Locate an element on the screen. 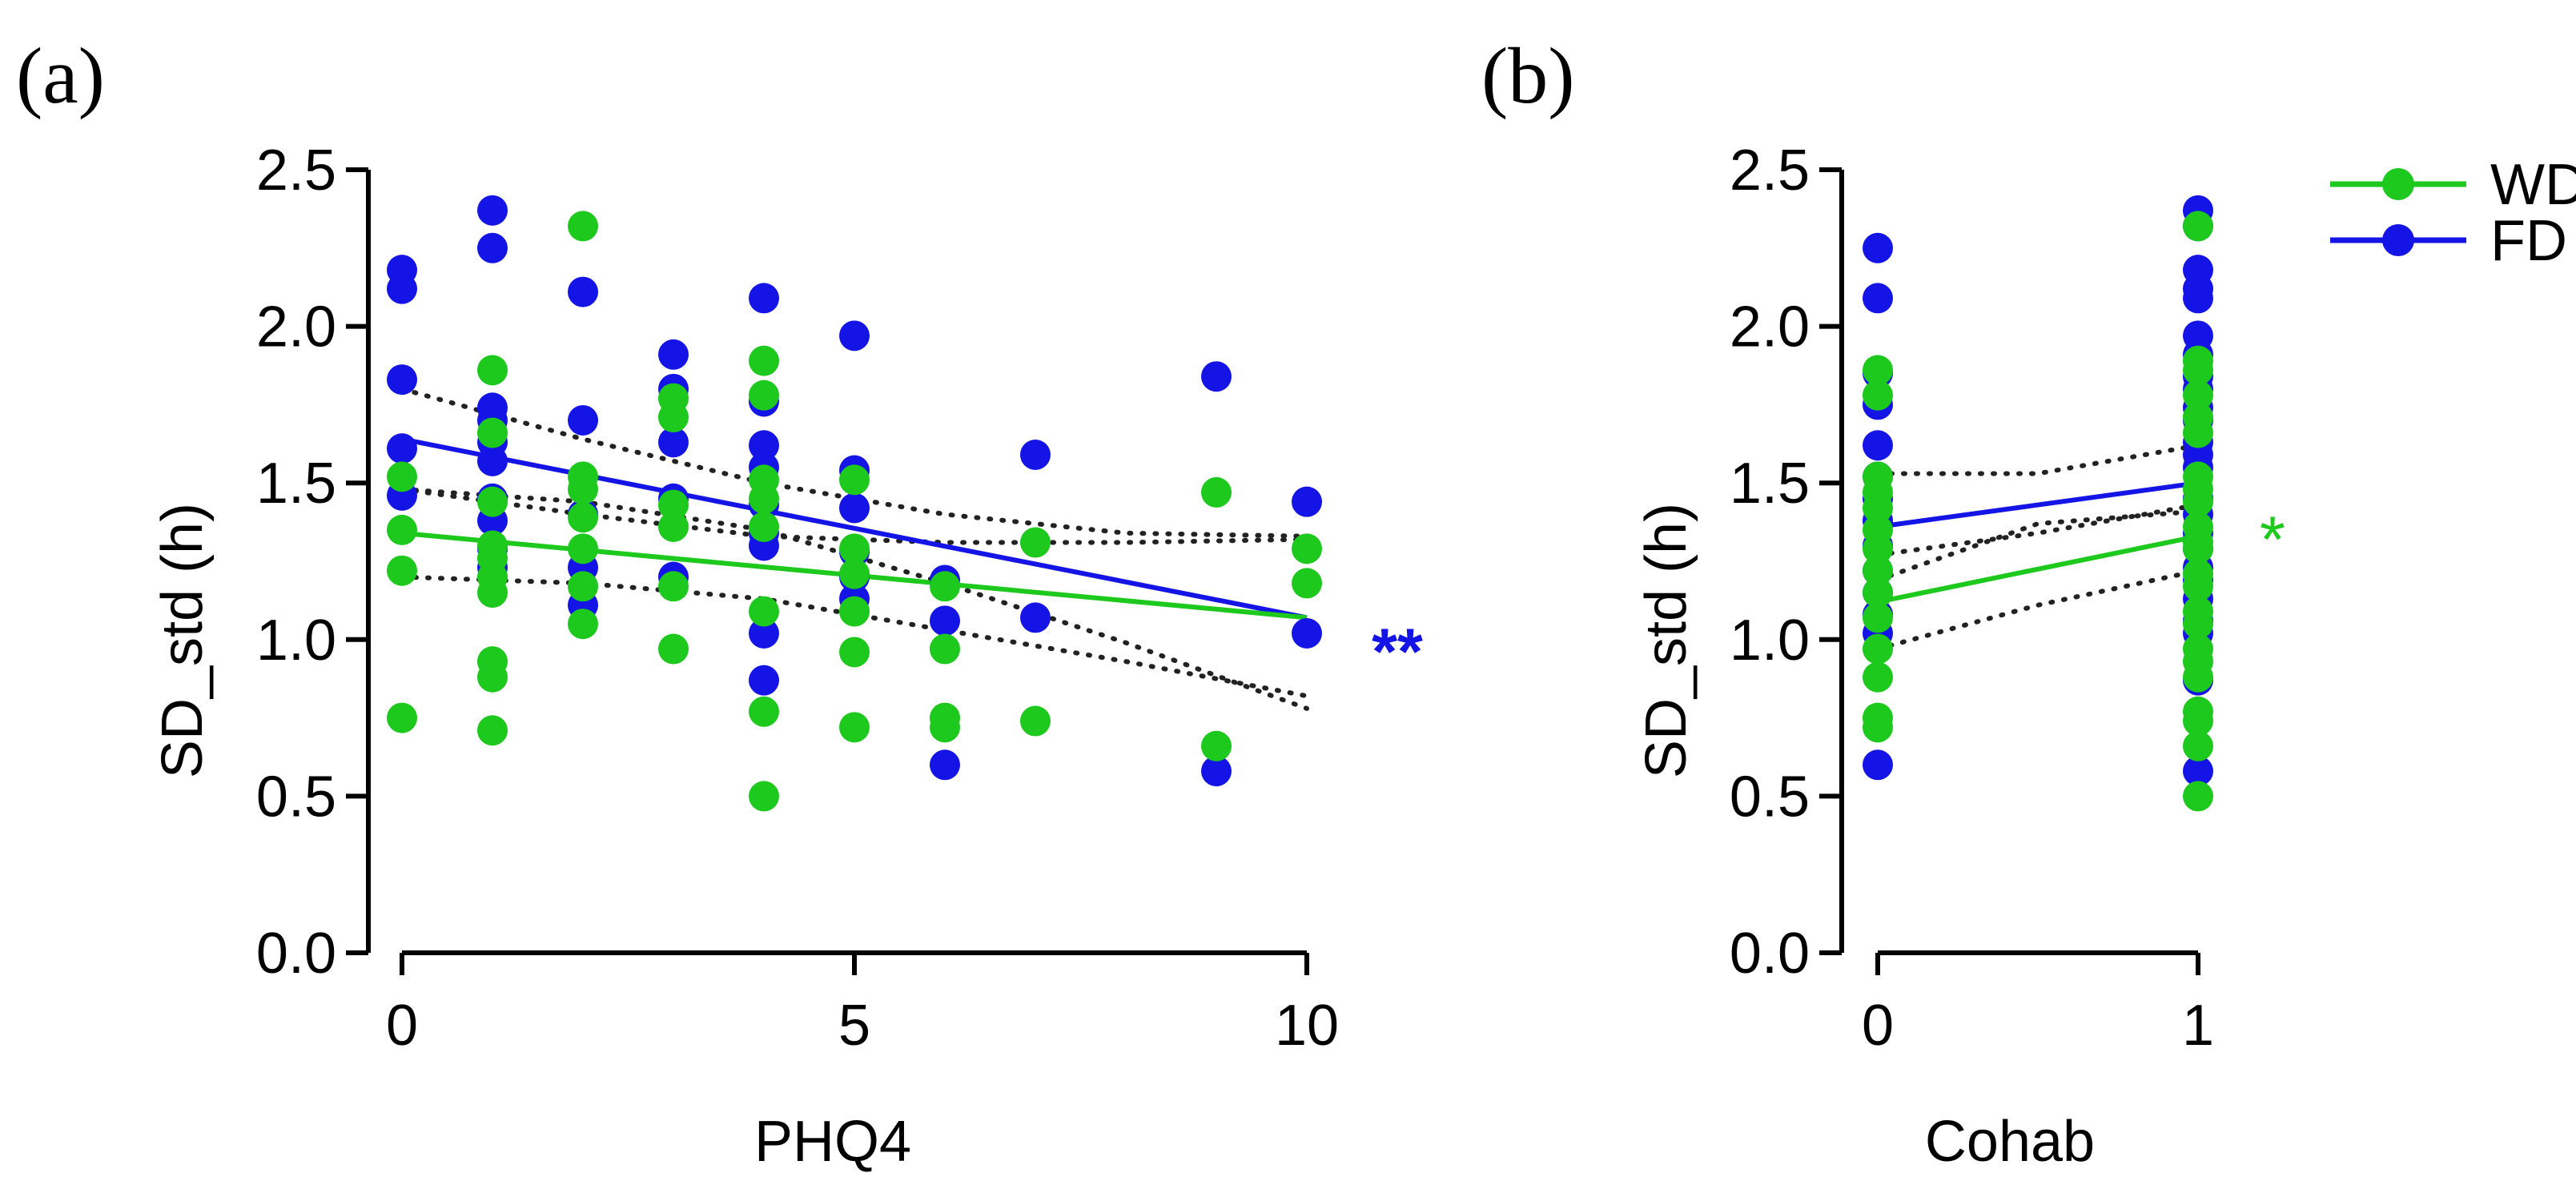  panel-b-fd-ci-lower-band is located at coordinates (2037, 545).